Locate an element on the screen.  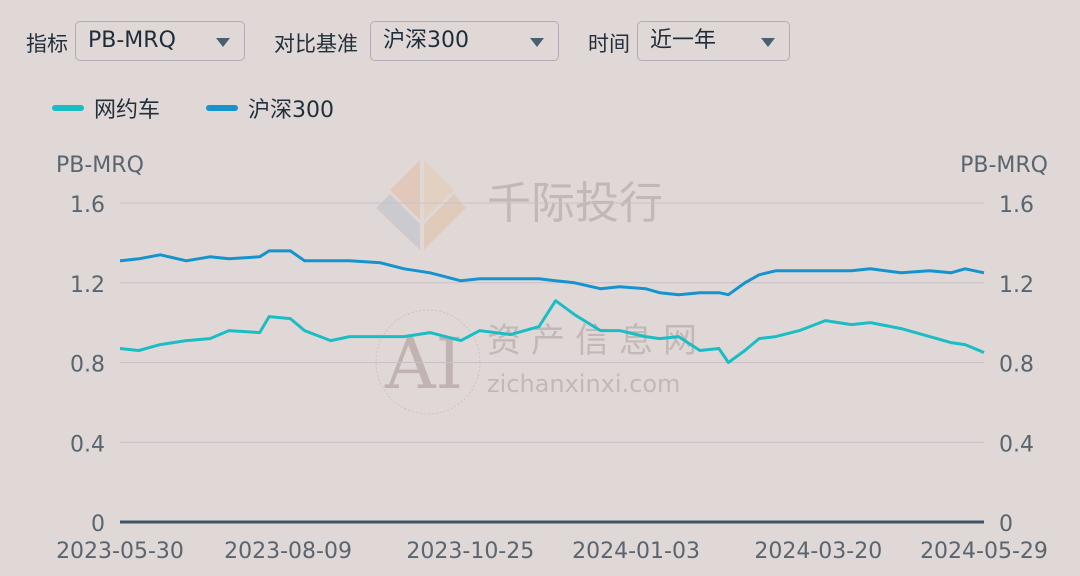
x-tick-label: 2023-10-25 is located at coordinates (470, 551).